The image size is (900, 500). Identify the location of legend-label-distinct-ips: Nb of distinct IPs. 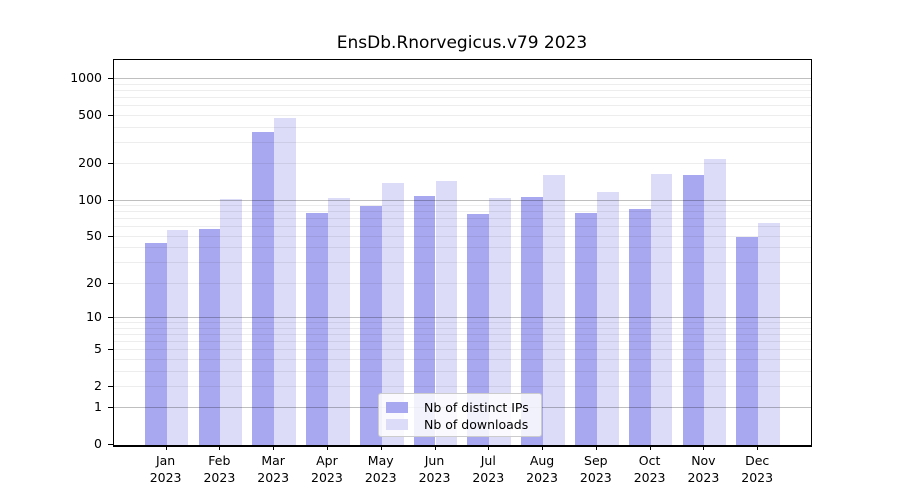
(476, 407).